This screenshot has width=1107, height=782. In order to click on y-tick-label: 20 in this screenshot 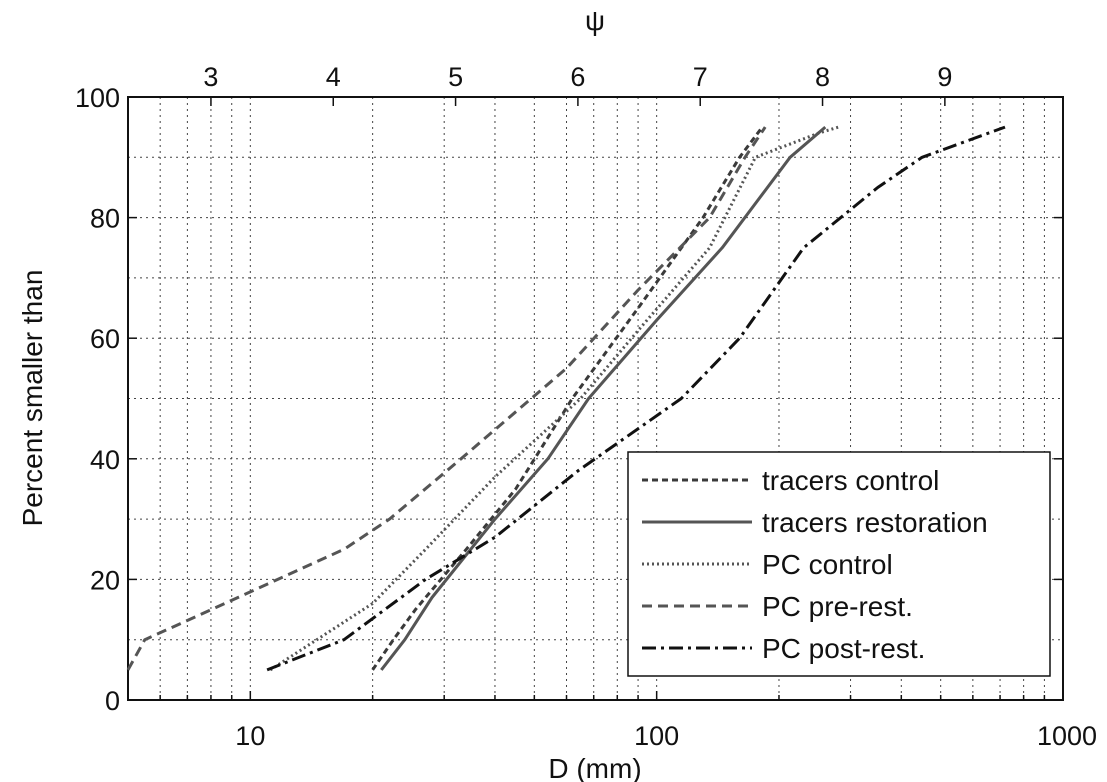, I will do `click(105, 580)`.